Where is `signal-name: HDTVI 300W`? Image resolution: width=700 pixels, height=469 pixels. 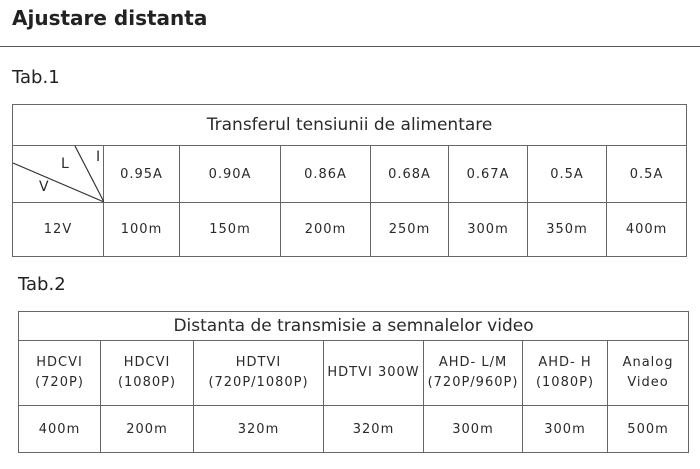 signal-name: HDTVI 300W is located at coordinates (373, 372).